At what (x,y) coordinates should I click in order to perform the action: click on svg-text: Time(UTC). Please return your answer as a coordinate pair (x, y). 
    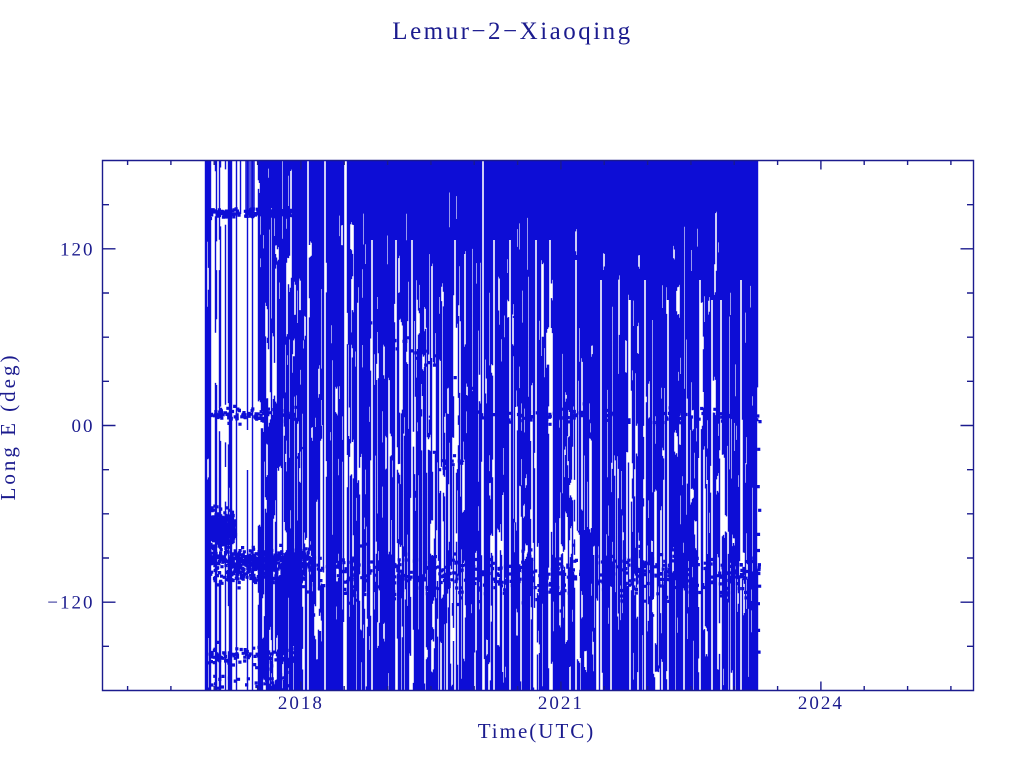
    Looking at the image, I should click on (537, 731).